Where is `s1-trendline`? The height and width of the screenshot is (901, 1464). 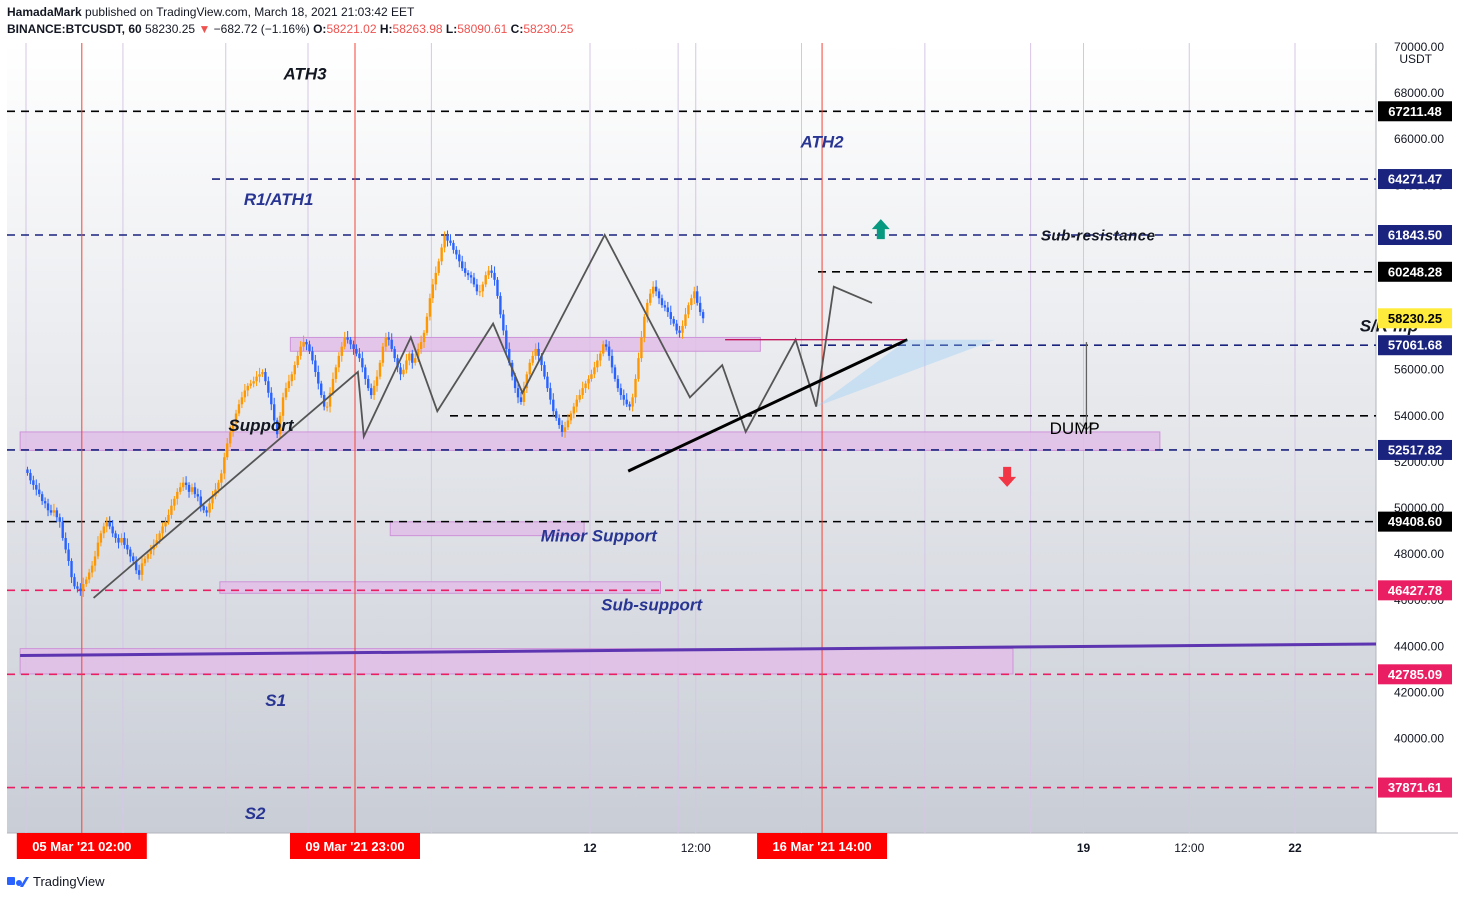
s1-trendline is located at coordinates (698, 649).